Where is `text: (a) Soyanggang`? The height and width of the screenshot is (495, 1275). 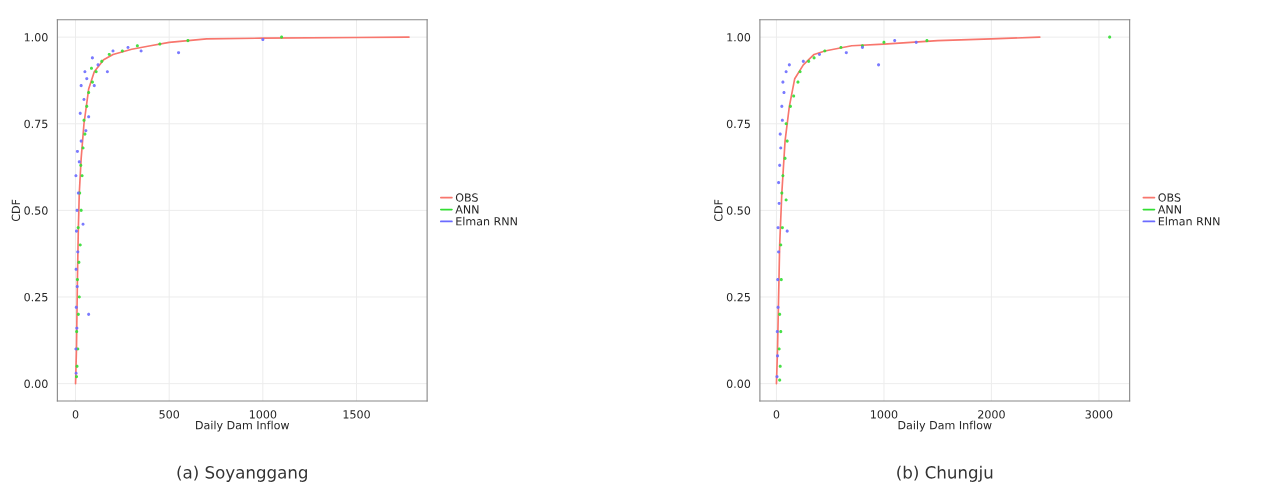
text: (a) Soyanggang is located at coordinates (242, 473).